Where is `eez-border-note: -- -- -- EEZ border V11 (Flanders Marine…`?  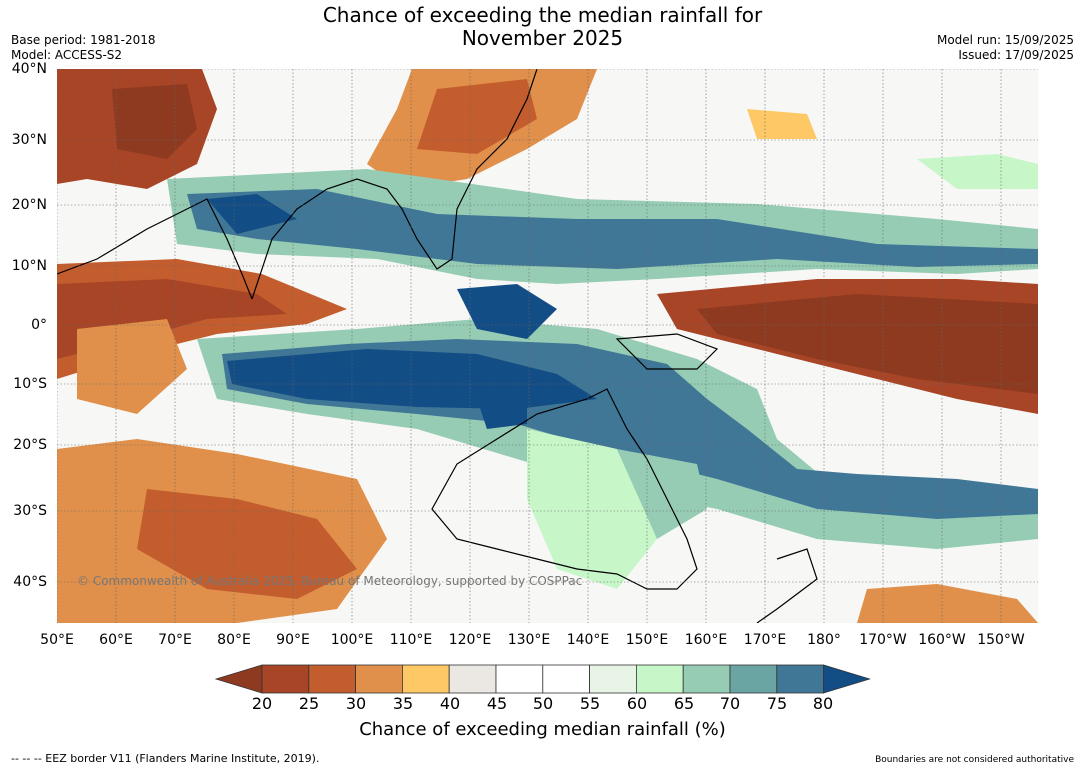 eez-border-note: -- -- -- EEZ border V11 (Flanders Marine… is located at coordinates (165, 758).